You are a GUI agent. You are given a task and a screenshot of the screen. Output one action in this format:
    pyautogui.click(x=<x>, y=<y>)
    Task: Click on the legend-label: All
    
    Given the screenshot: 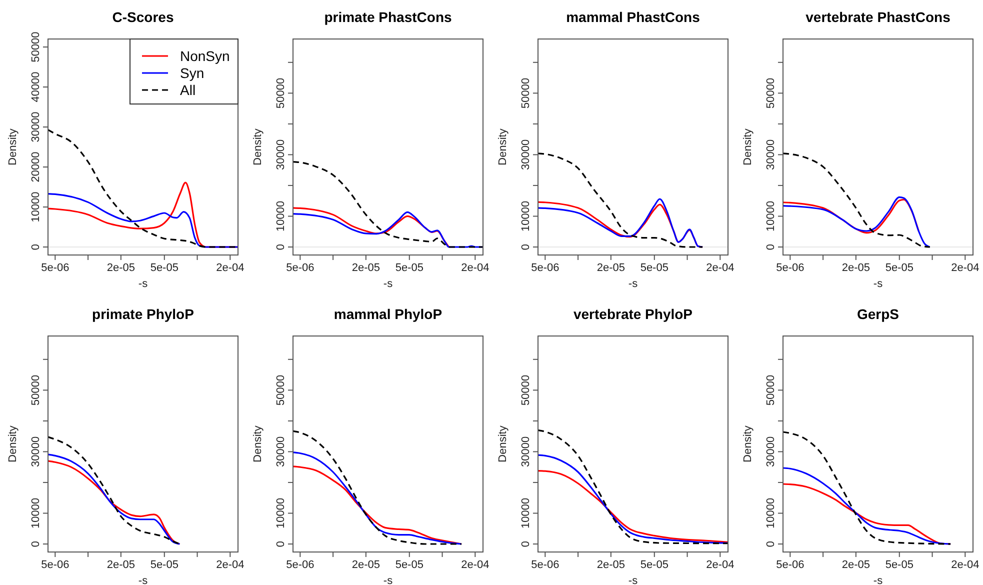 What is the action you would take?
    pyautogui.click(x=188, y=90)
    